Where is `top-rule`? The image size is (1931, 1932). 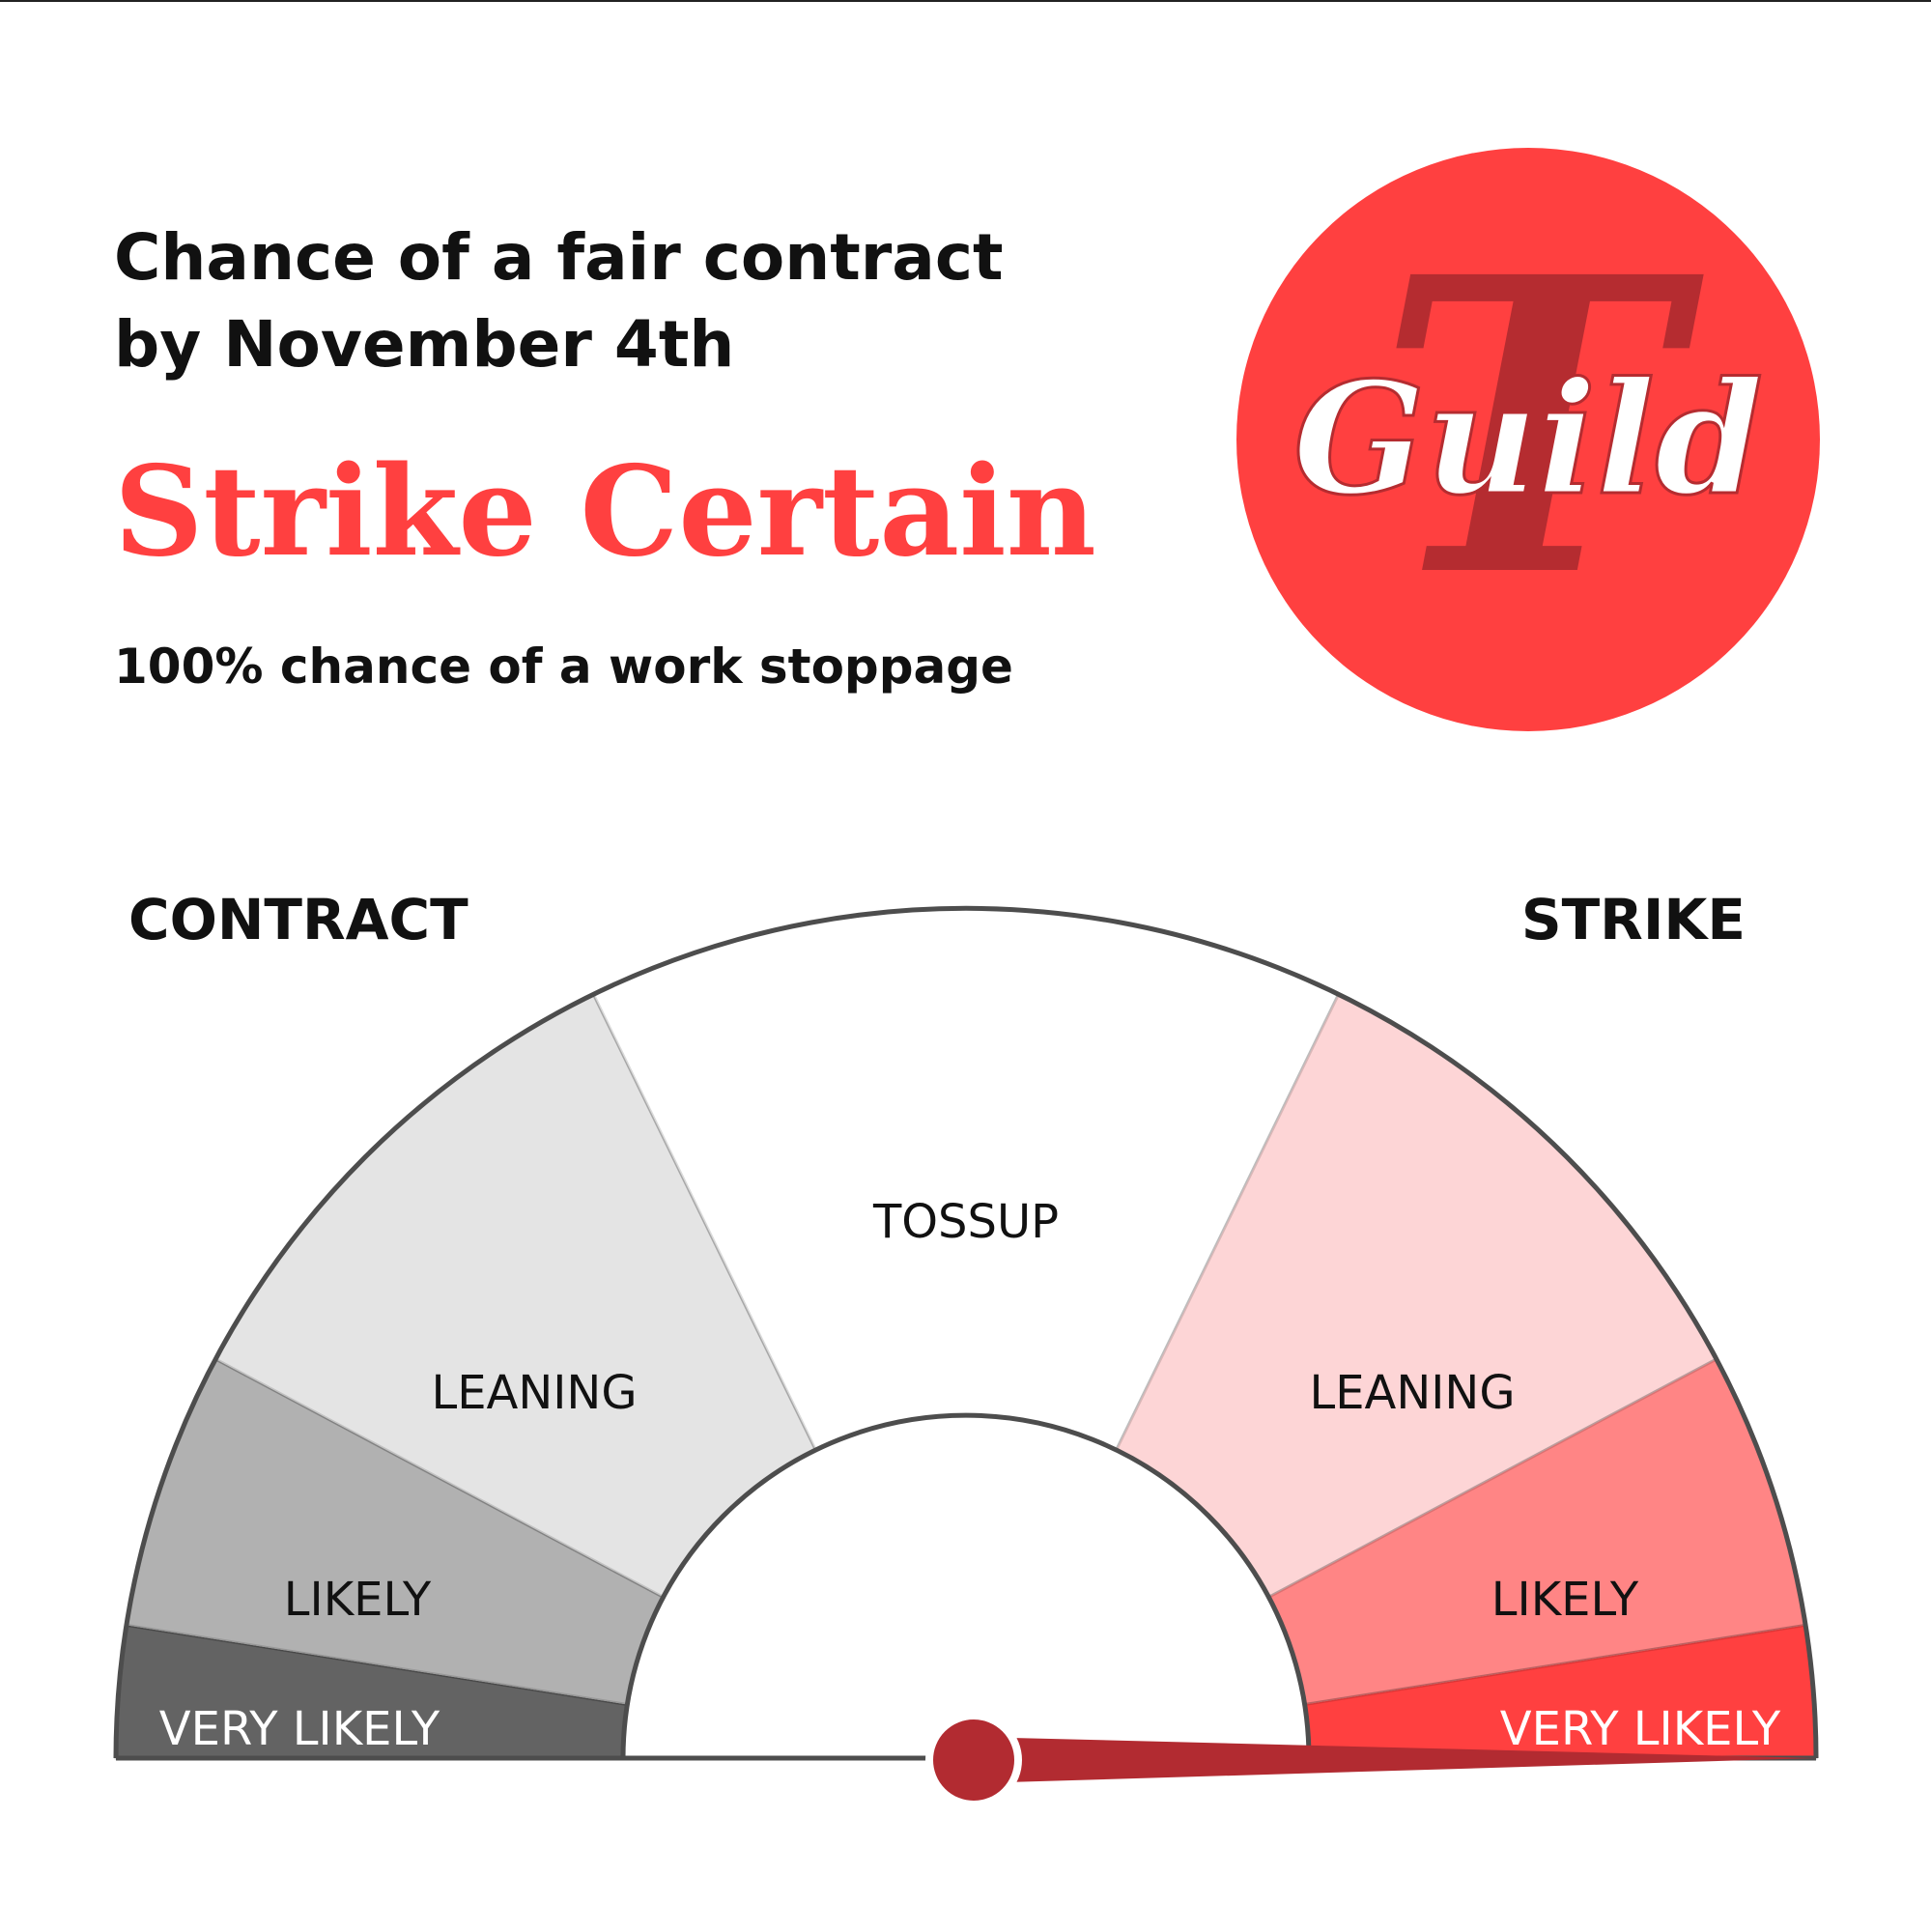 top-rule is located at coordinates (965, 1).